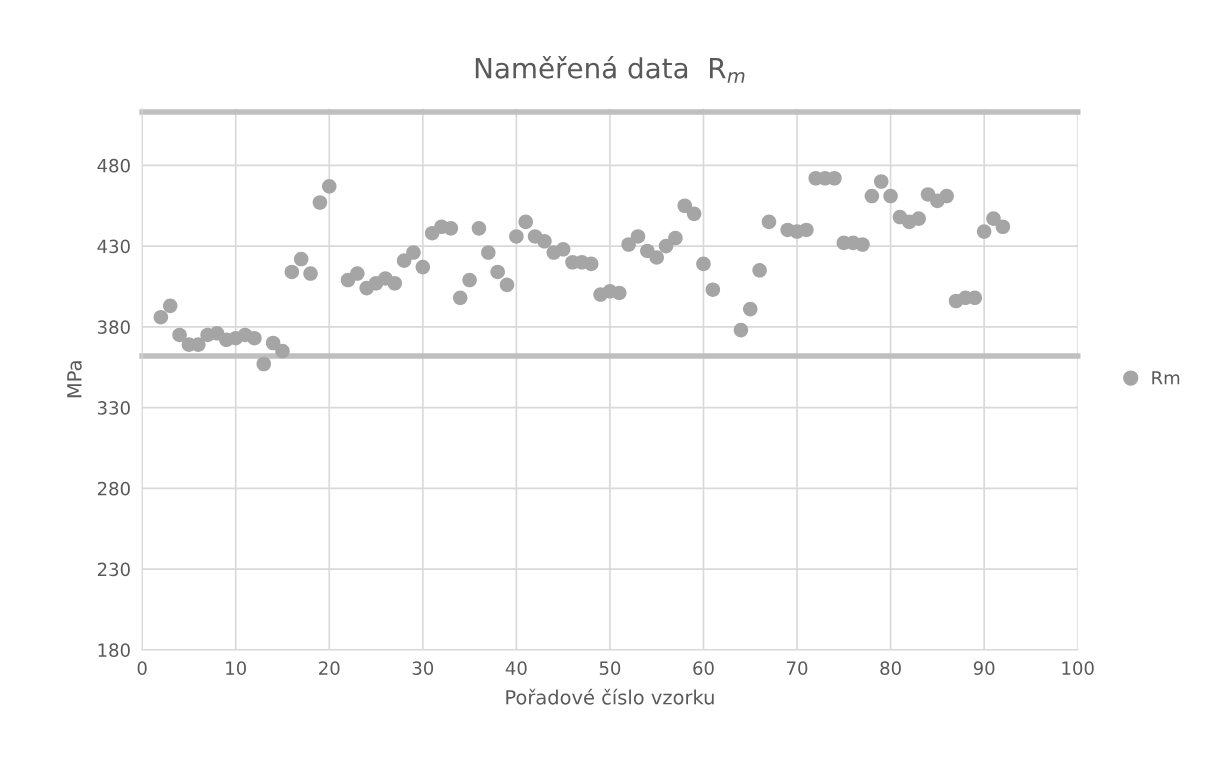  Describe the element at coordinates (984, 668) in the screenshot. I see `x-tick-label: 90` at that location.